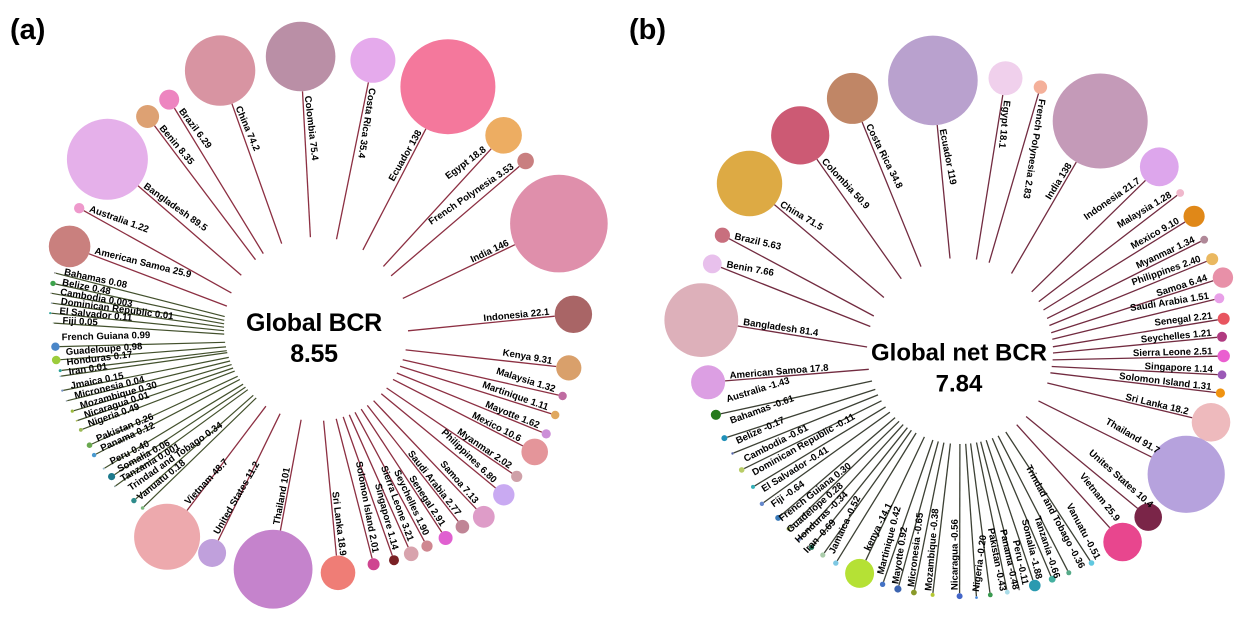 The image size is (1249, 630). What do you see at coordinates (959, 353) in the screenshot?
I see `svg-text: Global net BCR` at bounding box center [959, 353].